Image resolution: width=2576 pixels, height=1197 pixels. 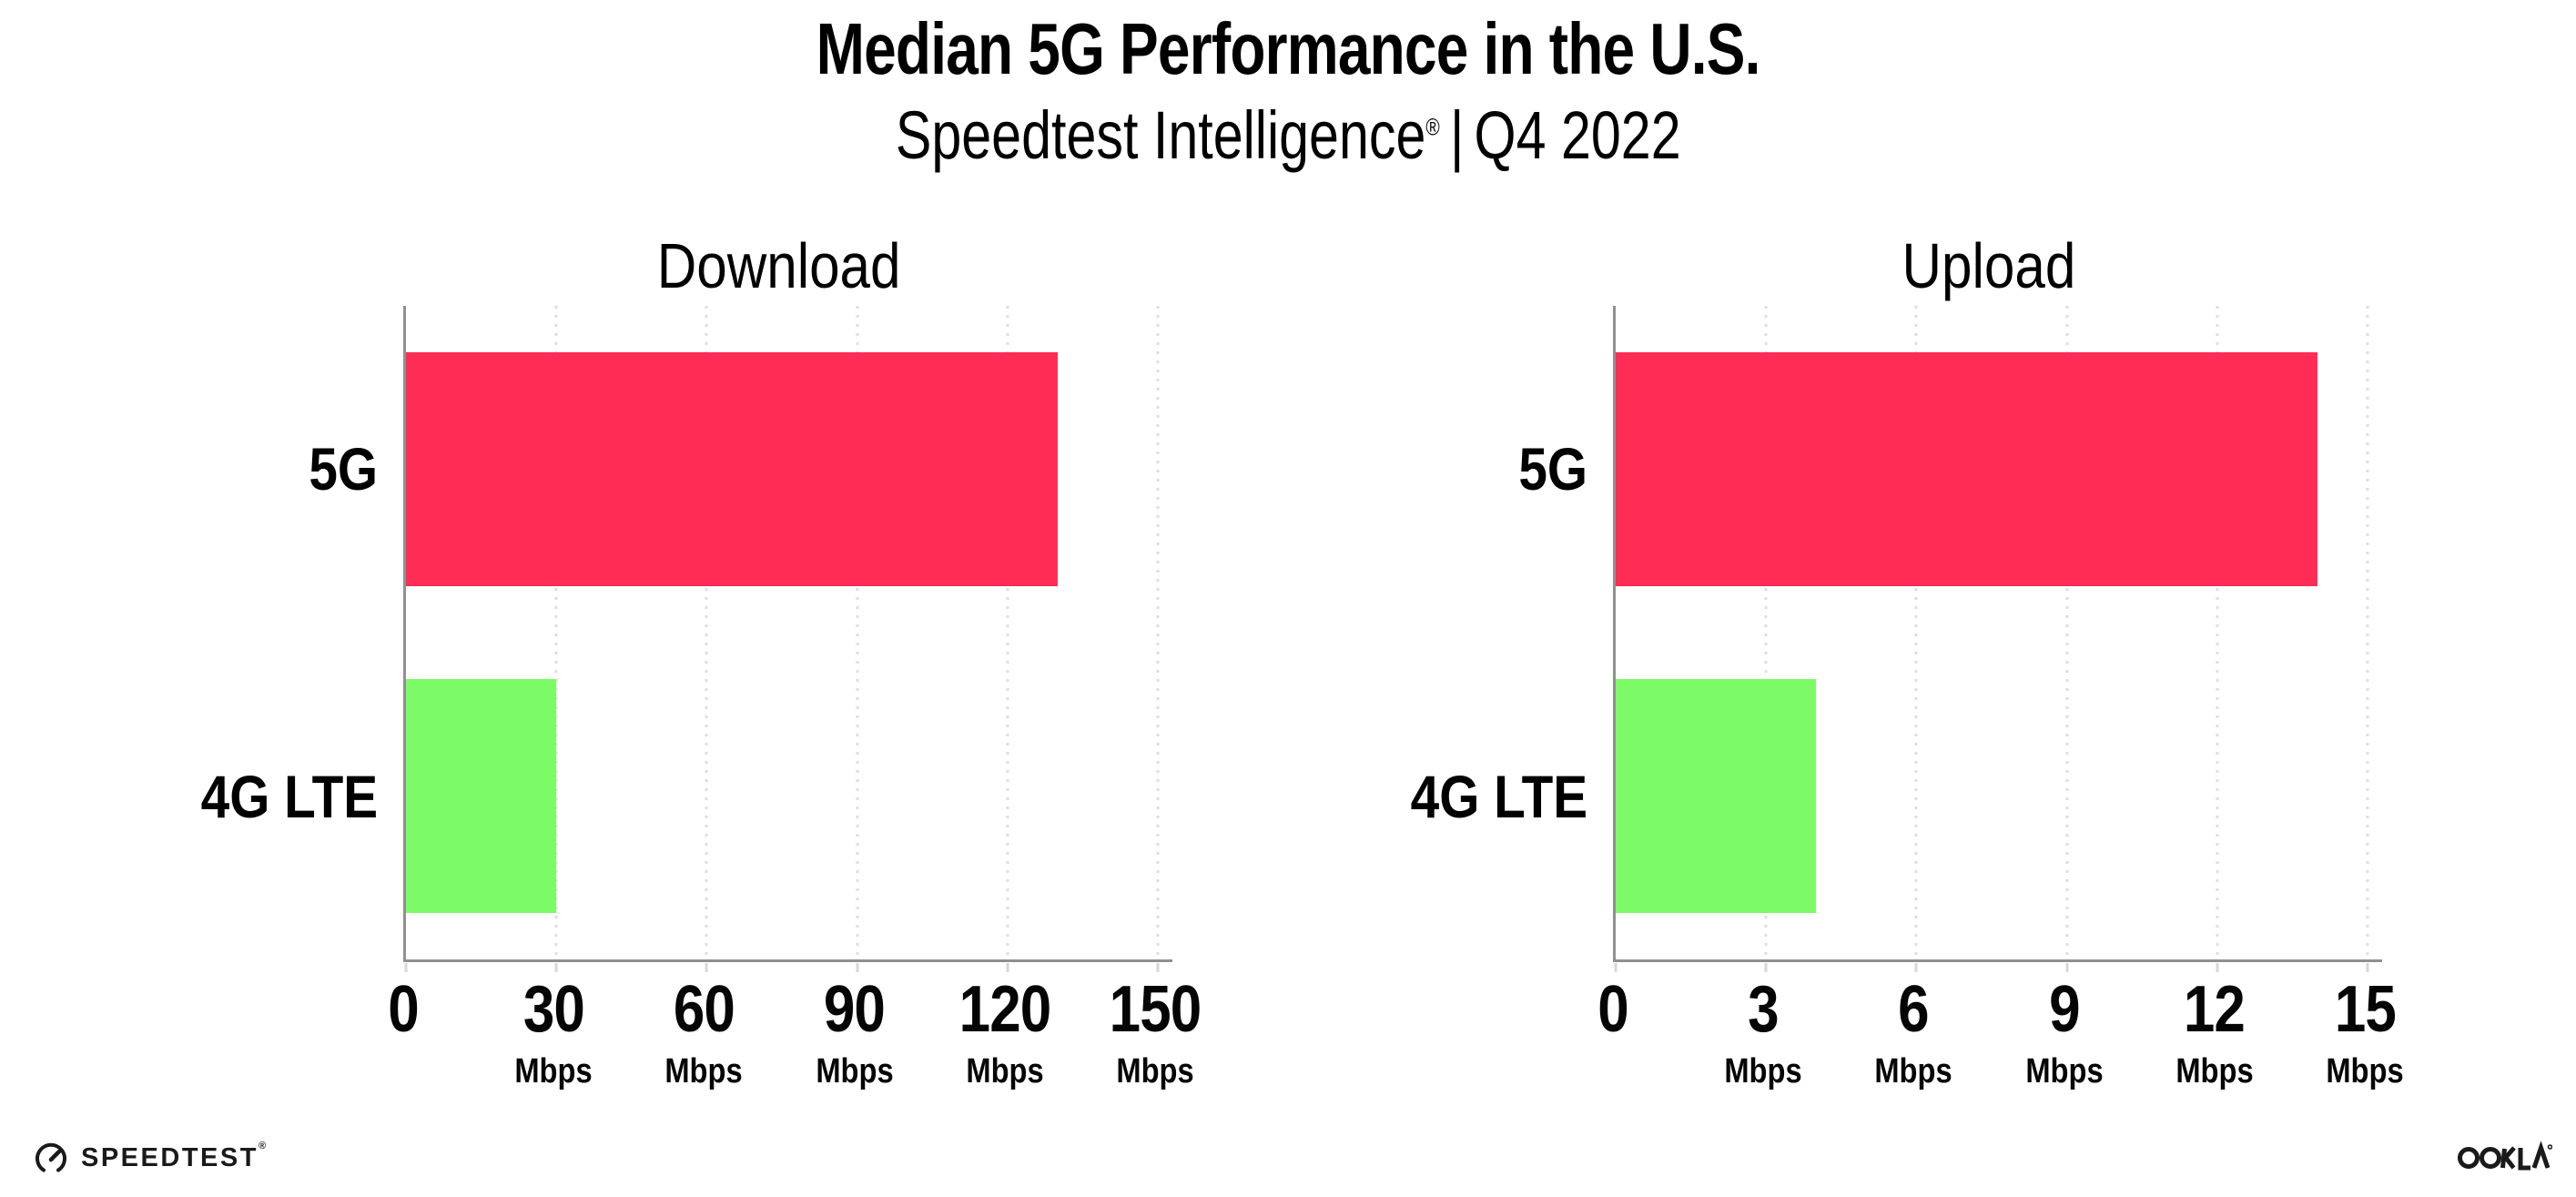 What do you see at coordinates (1716, 796) in the screenshot?
I see `bar-4g-lte-upload` at bounding box center [1716, 796].